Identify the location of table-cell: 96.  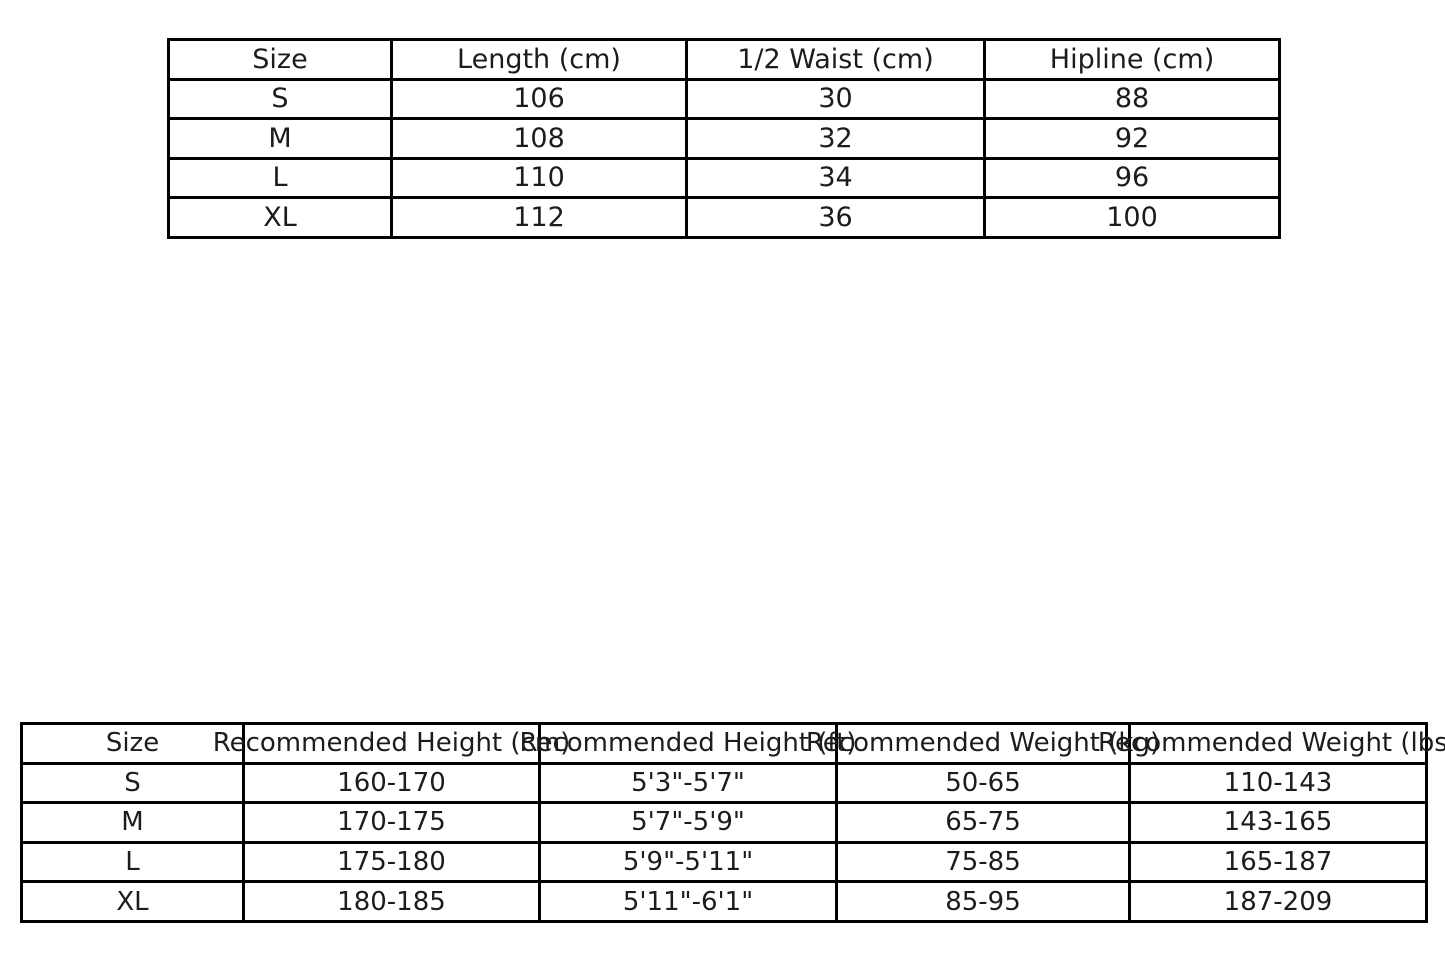
(1133, 179).